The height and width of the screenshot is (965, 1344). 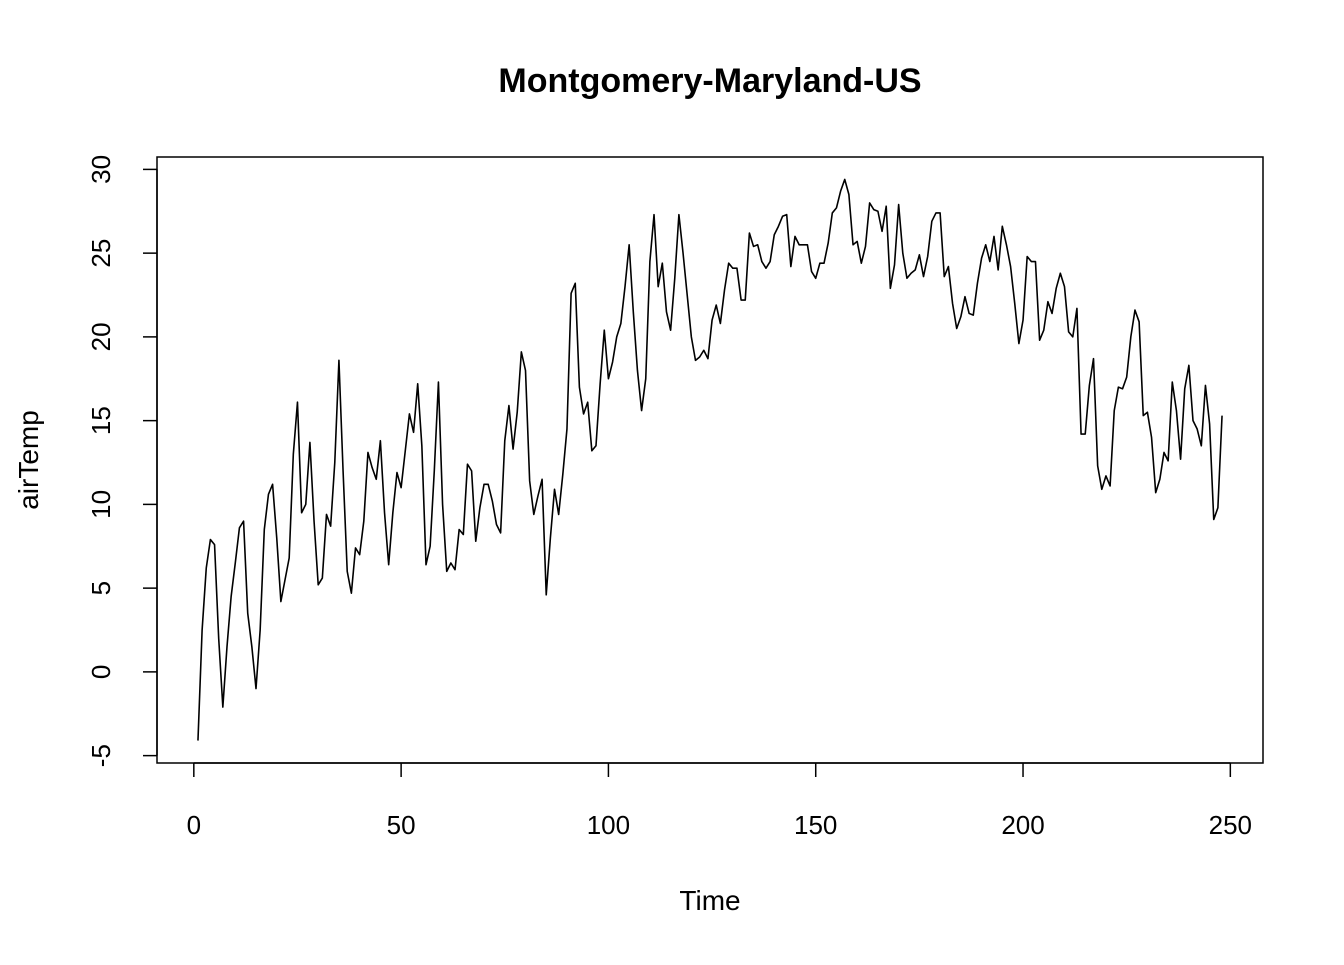 I want to click on y-tick-label: 30, so click(x=101, y=169).